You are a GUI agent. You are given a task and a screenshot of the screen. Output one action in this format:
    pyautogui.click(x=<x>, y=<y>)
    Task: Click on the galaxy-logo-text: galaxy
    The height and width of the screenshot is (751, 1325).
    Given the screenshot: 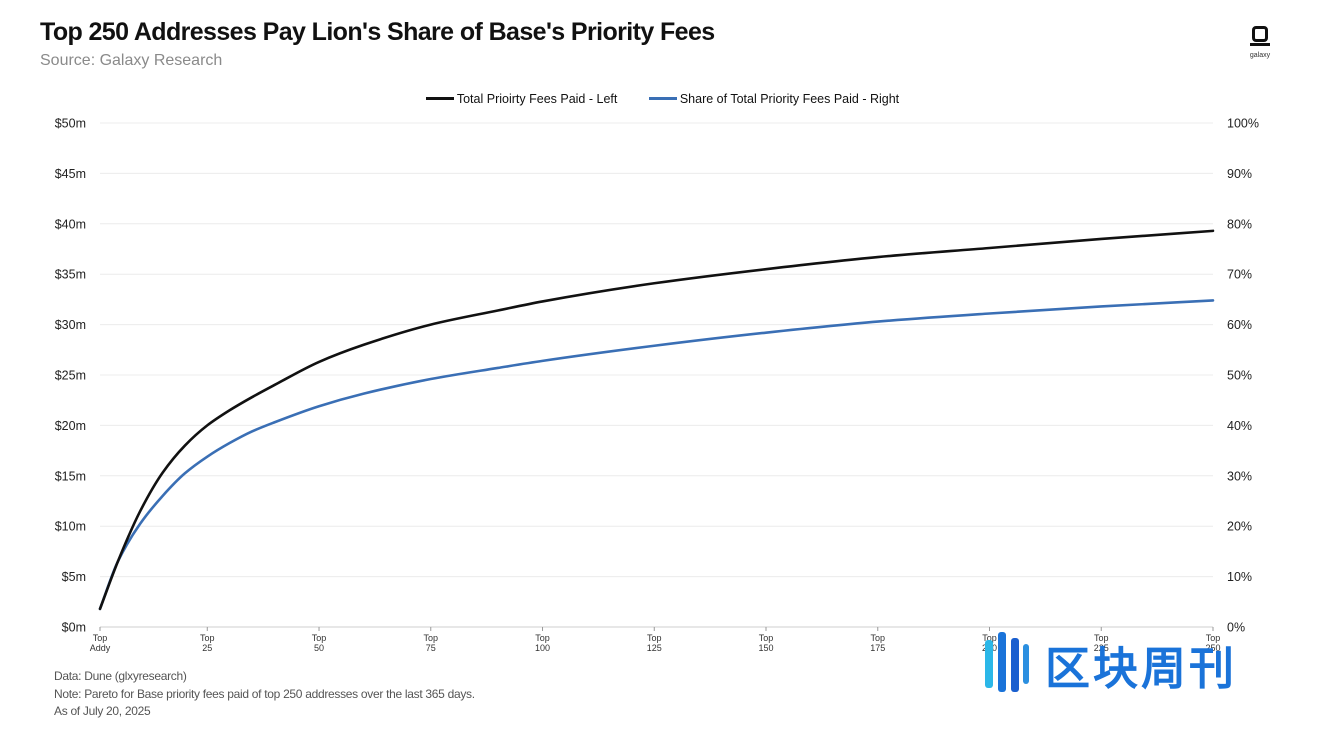 What is the action you would take?
    pyautogui.click(x=1260, y=55)
    